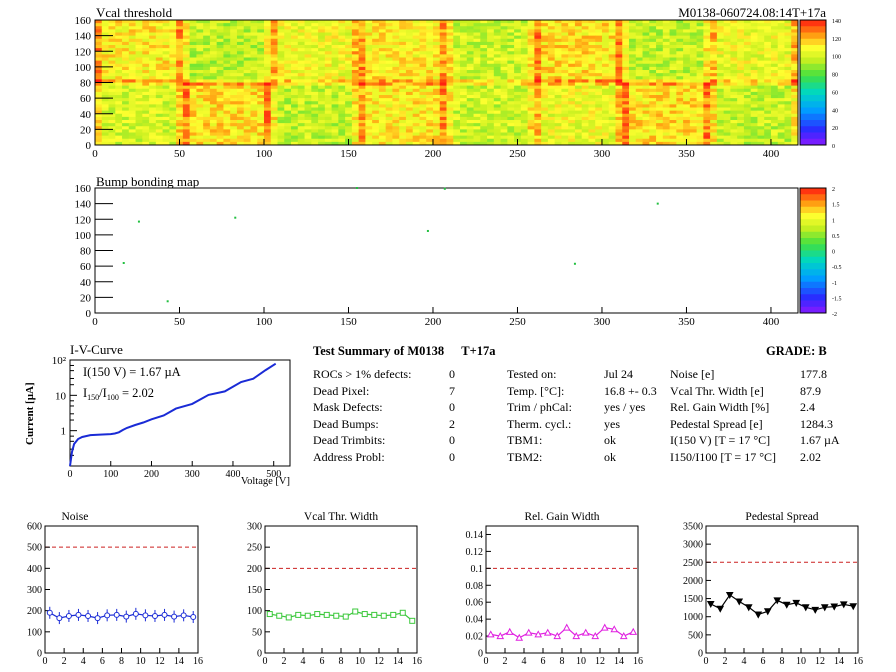 Image resolution: width=896 pixels, height=672 pixels. What do you see at coordinates (619, 661) in the screenshot?
I see `x-tick-label: 14` at bounding box center [619, 661].